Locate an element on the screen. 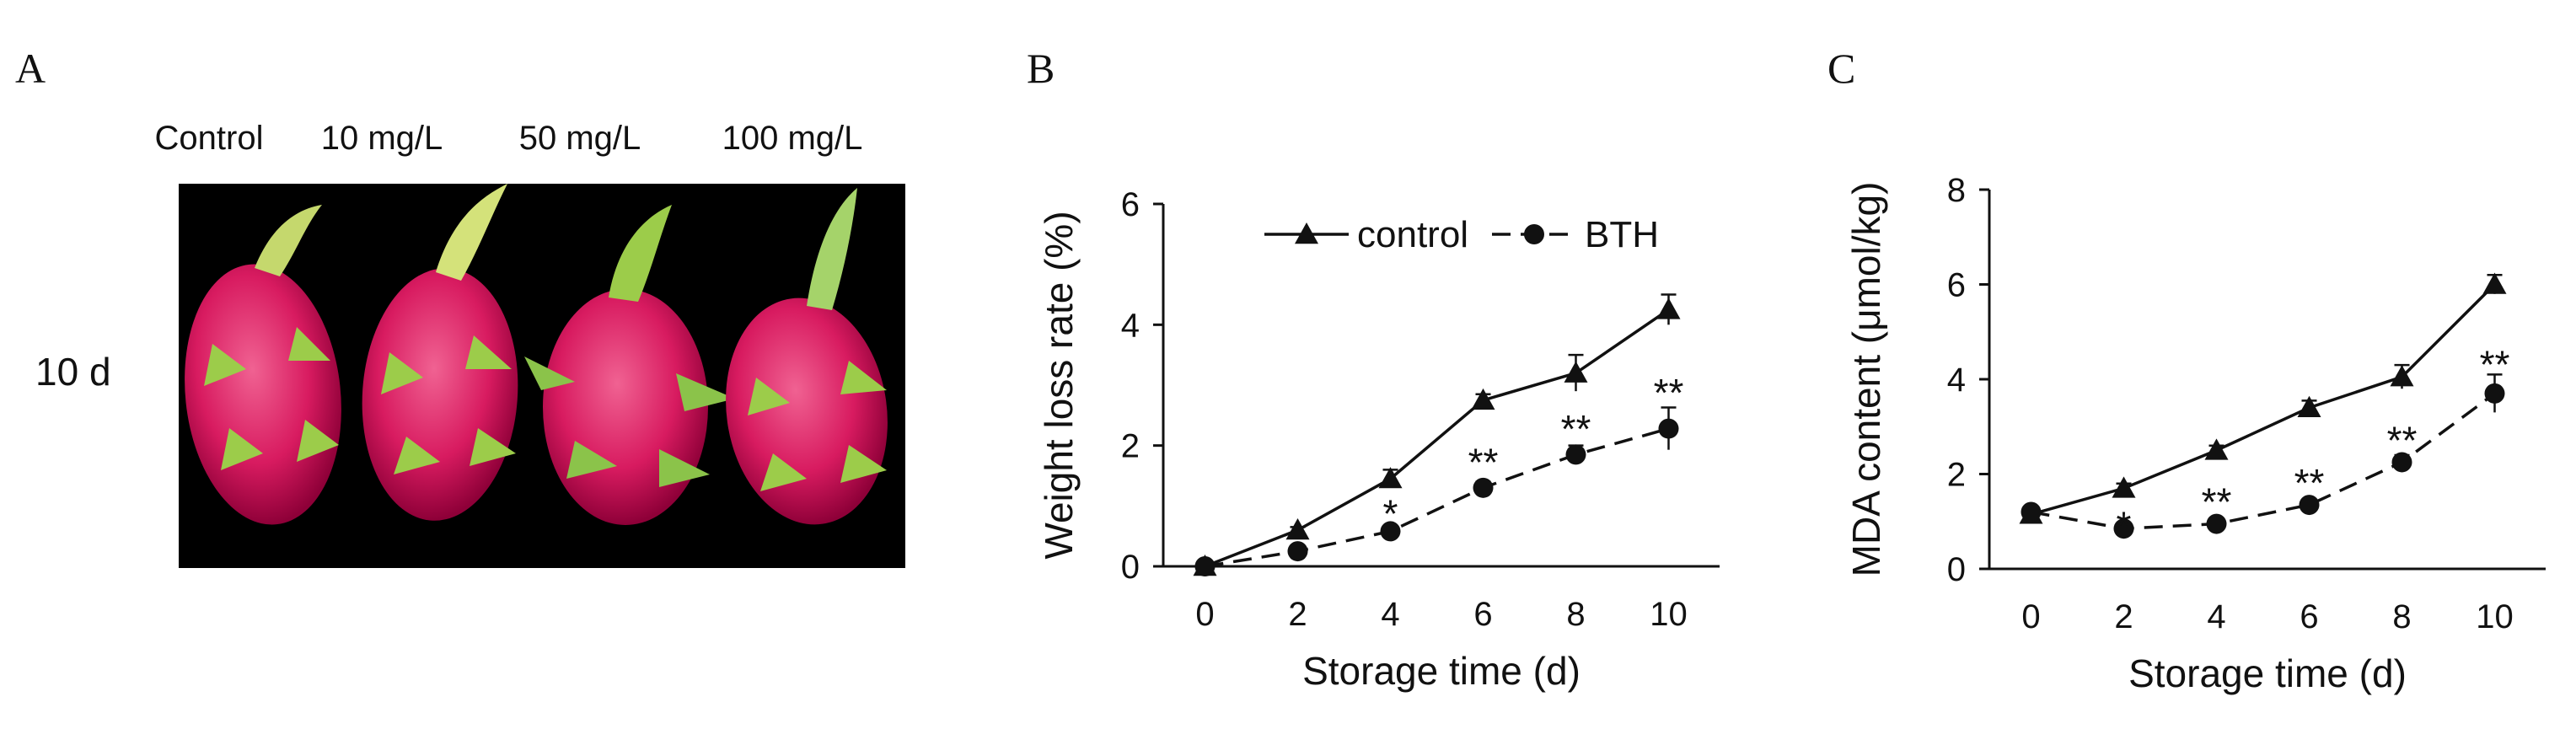 This screenshot has width=2576, height=745. day-label: 10 d is located at coordinates (73, 372).